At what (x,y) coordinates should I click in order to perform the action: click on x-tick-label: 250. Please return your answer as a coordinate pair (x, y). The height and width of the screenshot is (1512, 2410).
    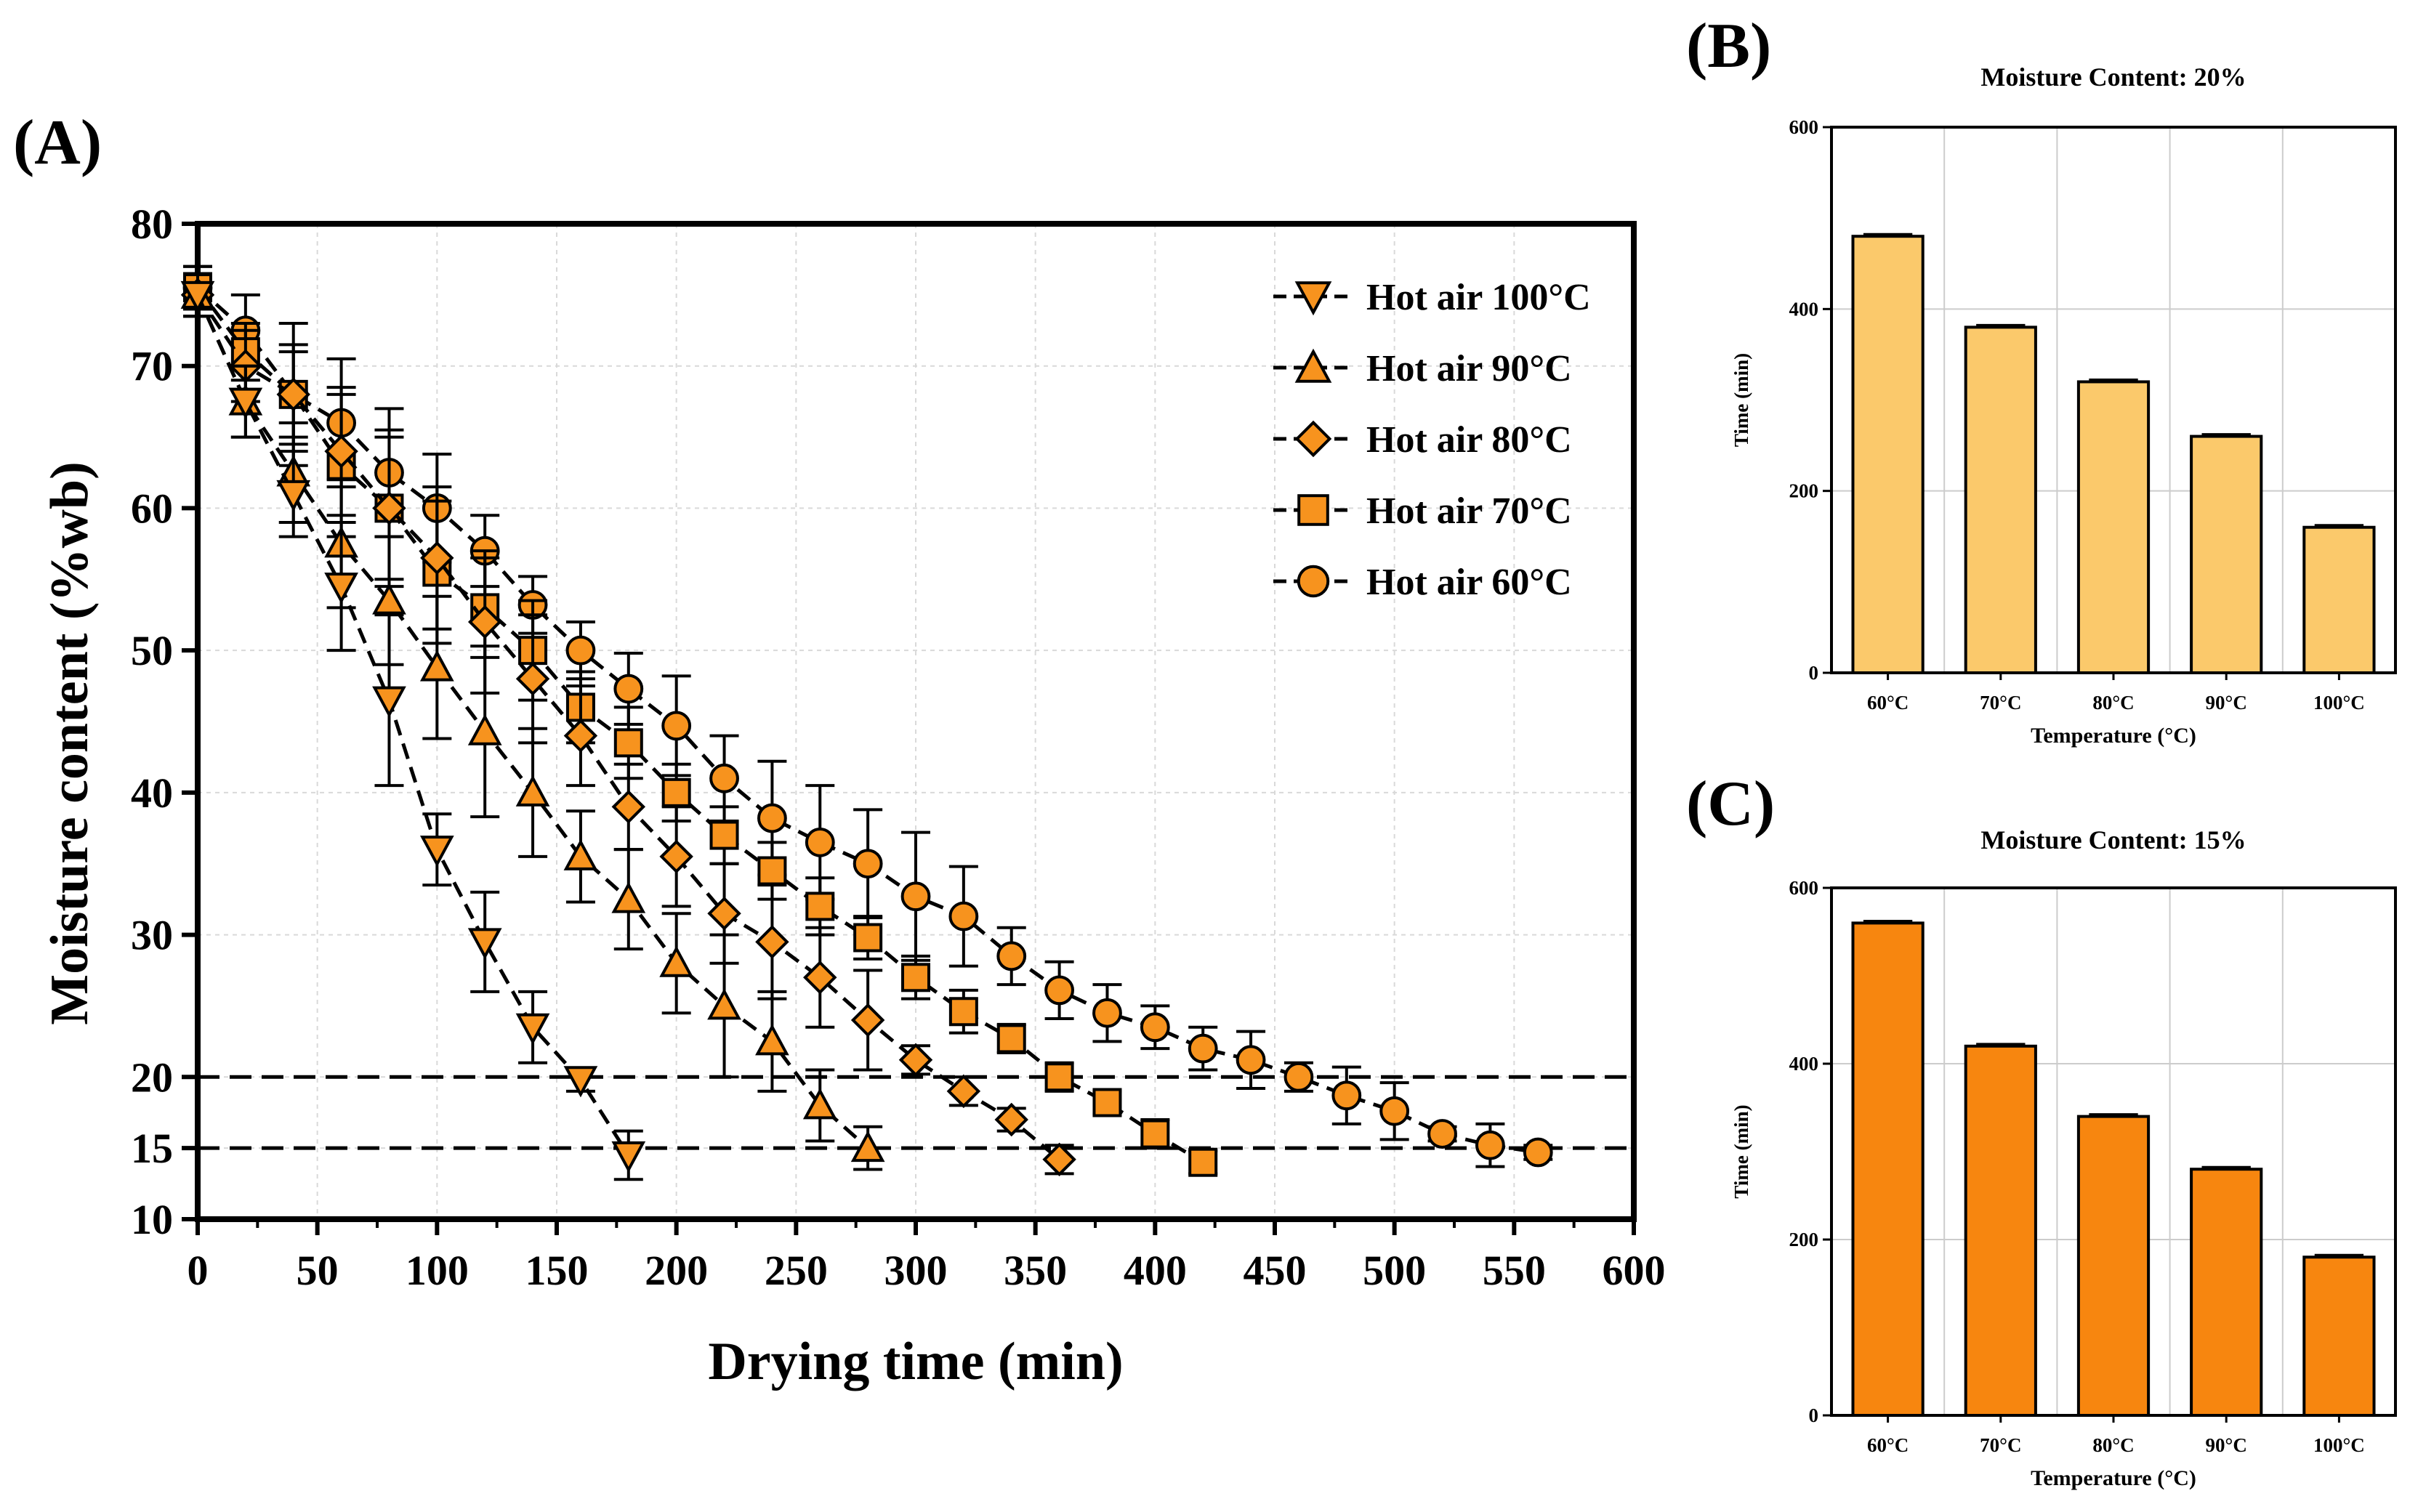
    Looking at the image, I should click on (796, 1271).